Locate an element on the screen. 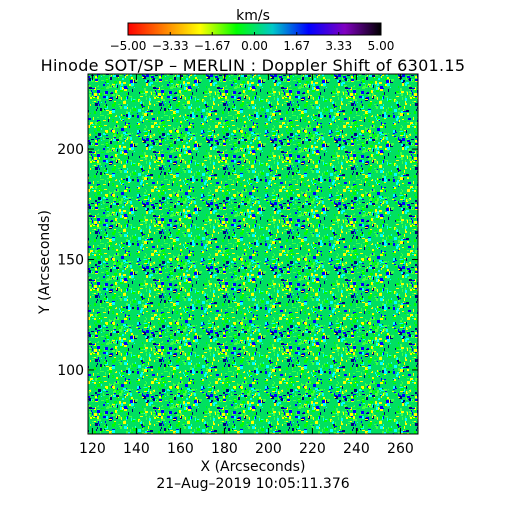 The height and width of the screenshot is (512, 507). colorbar-ticks: −5.00 −3.33 −1.67 0.00 1.67 3.33 5.00 is located at coordinates (252, 42).